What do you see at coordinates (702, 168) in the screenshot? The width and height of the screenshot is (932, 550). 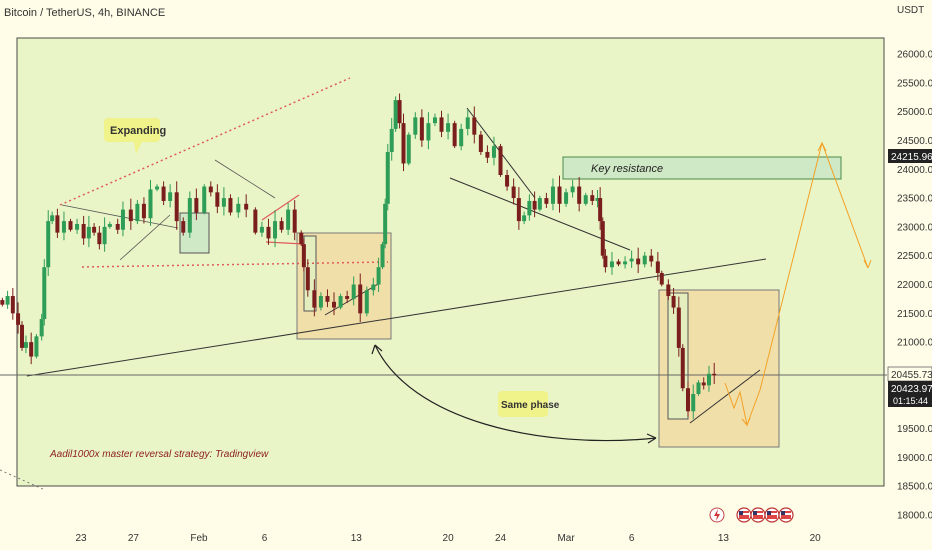 I see `key-resistance-zone` at bounding box center [702, 168].